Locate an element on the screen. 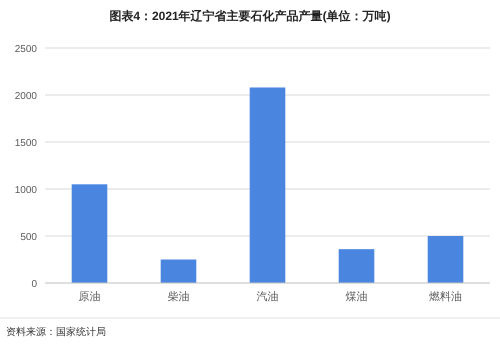 The image size is (500, 349). y-tick-label: 1000 is located at coordinates (26, 190).